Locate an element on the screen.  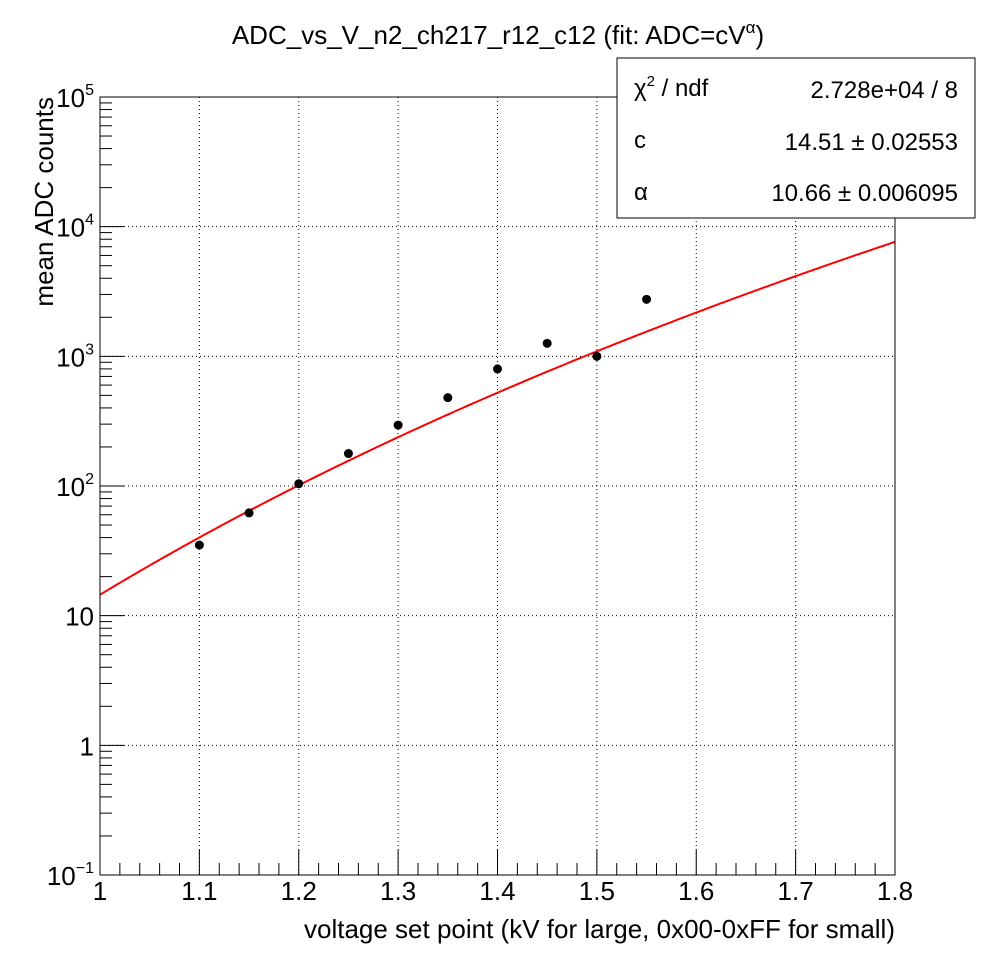
y-tick-label: 10⁵ is located at coordinates (75, 97).